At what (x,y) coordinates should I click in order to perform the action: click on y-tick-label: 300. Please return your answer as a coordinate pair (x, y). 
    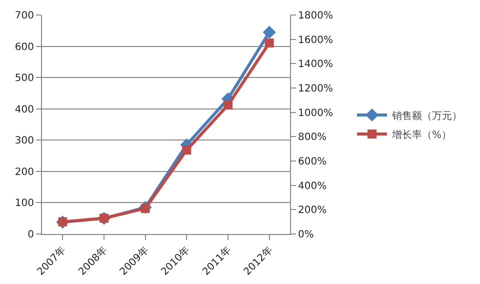
    Looking at the image, I should click on (24, 141).